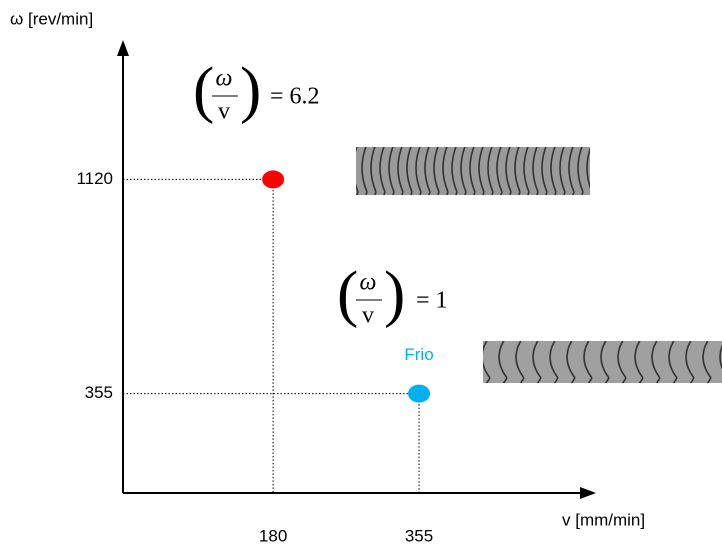 The width and height of the screenshot is (722, 547). I want to click on y-axis-label: ω [rev/min], so click(51, 18).